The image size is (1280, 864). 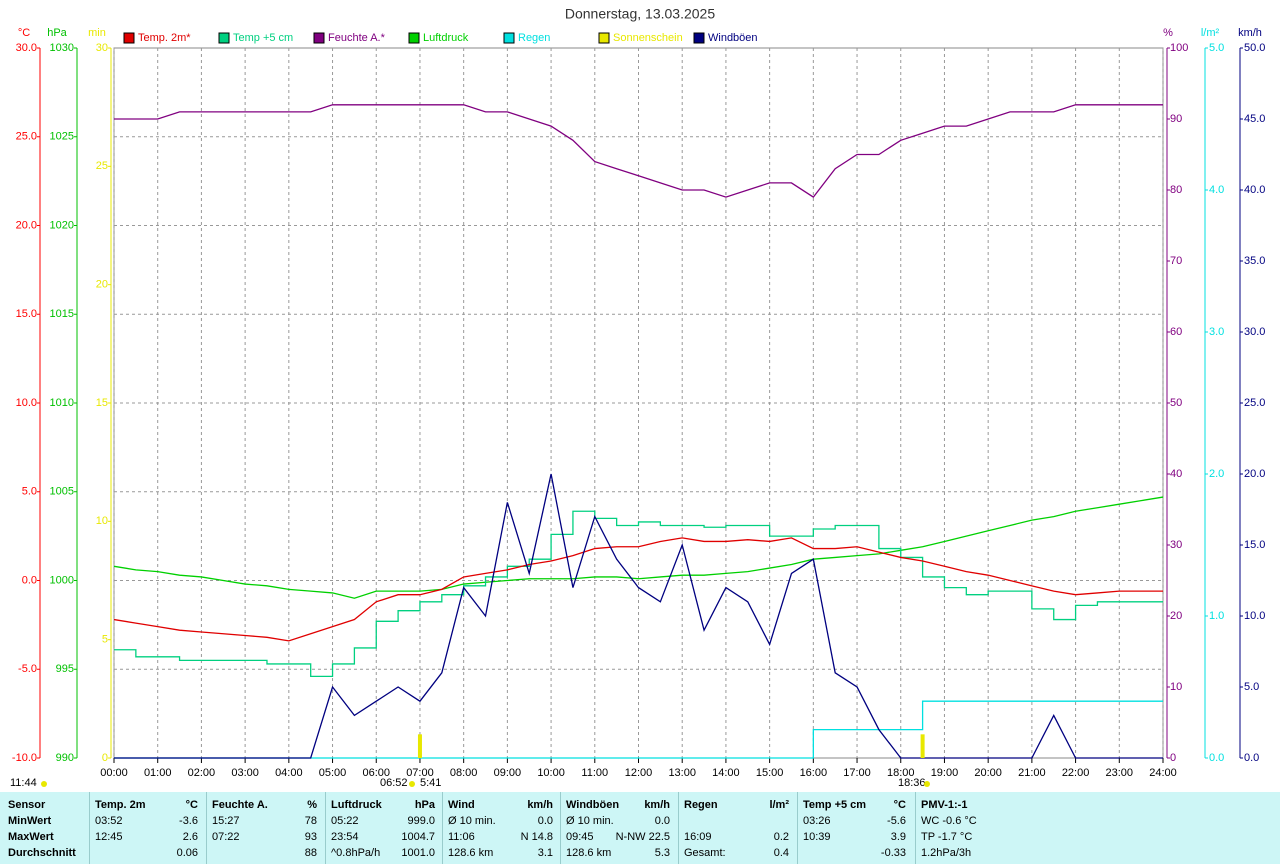 I want to click on y-tick-label: 45.0, so click(x=1254, y=119).